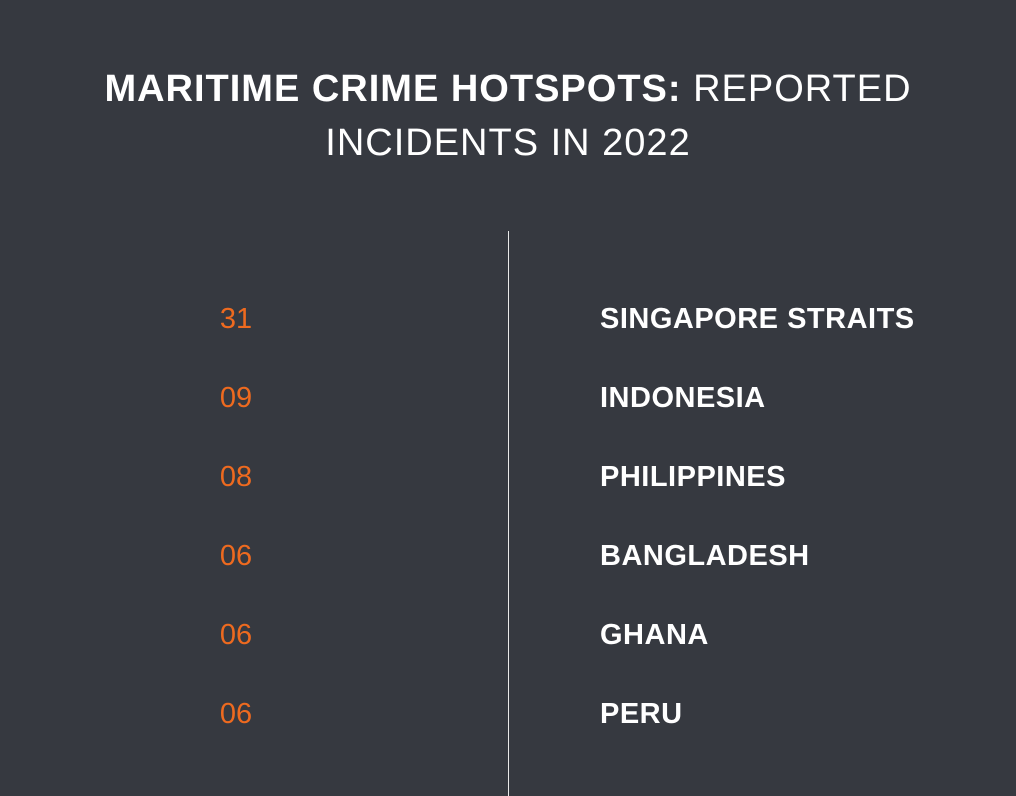  Describe the element at coordinates (705, 556) in the screenshot. I see `location-label: BANGLADESH` at that location.